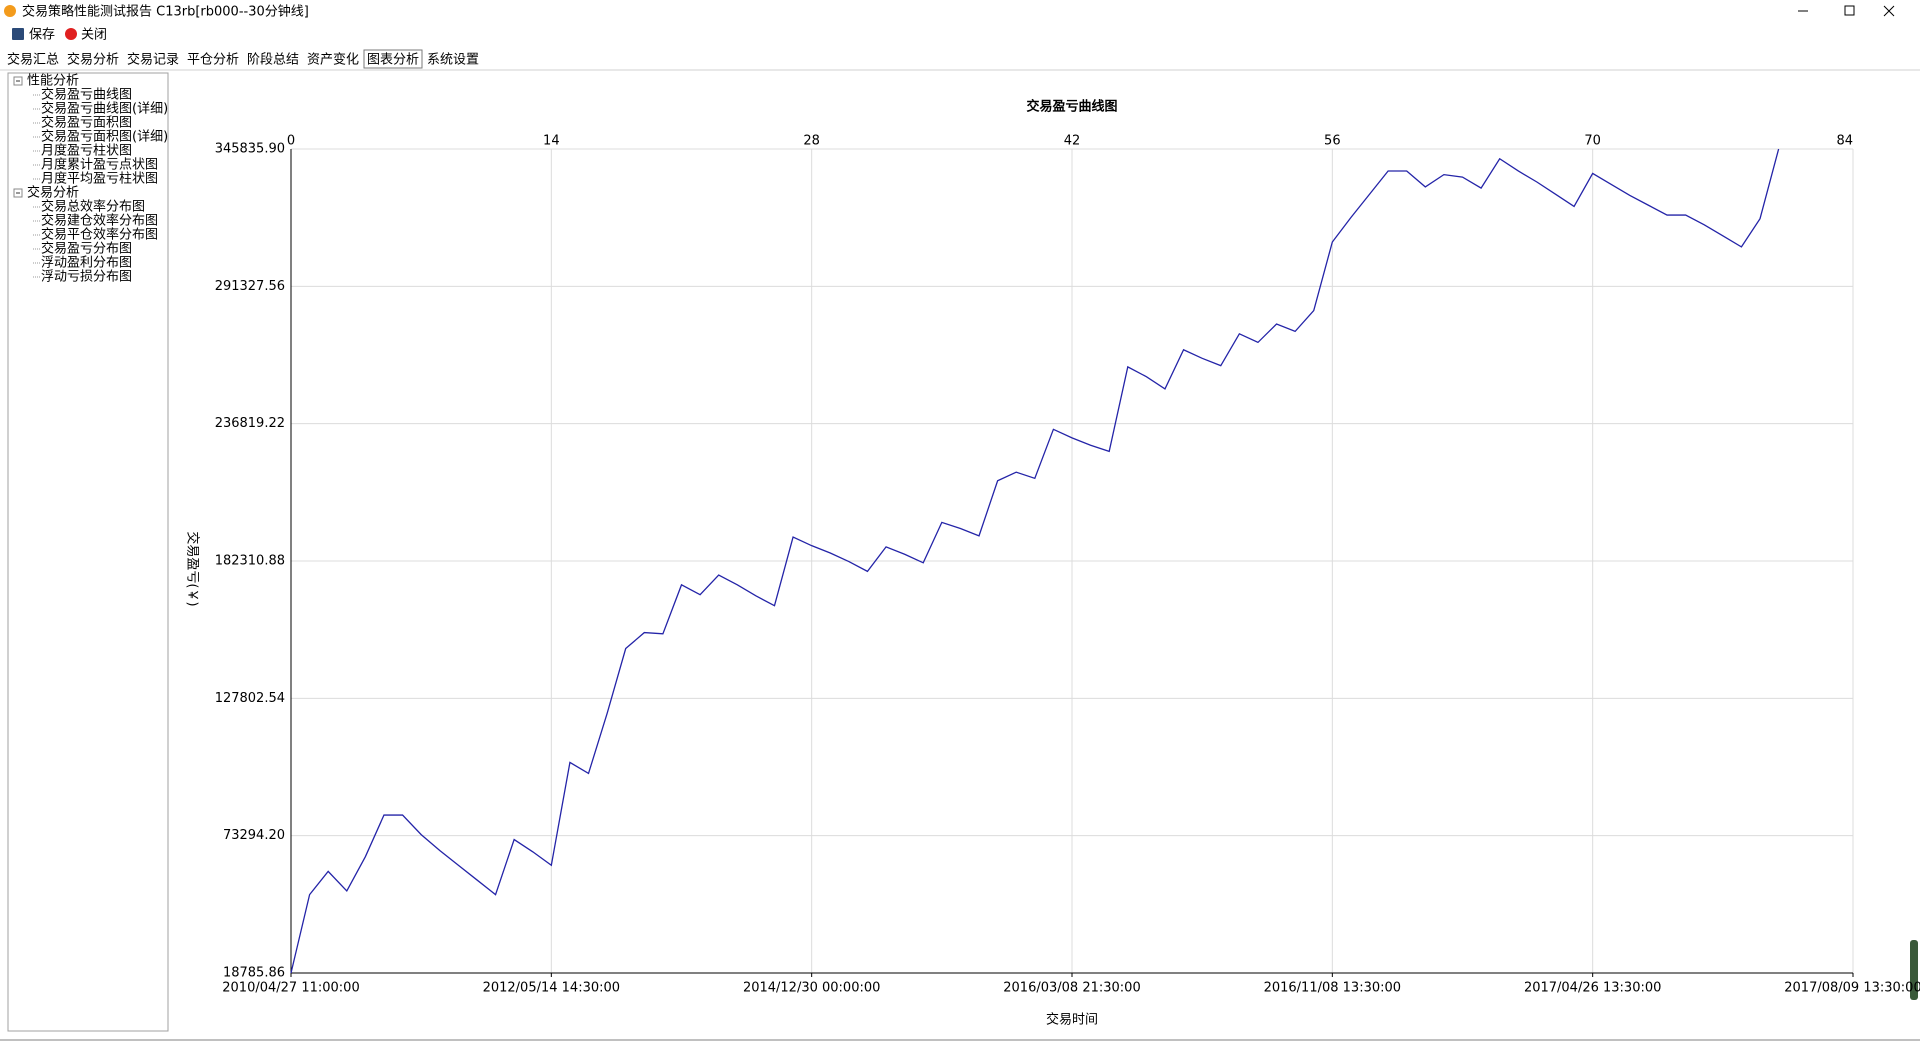  What do you see at coordinates (250, 698) in the screenshot?
I see `y-tick-label: 127802.54` at bounding box center [250, 698].